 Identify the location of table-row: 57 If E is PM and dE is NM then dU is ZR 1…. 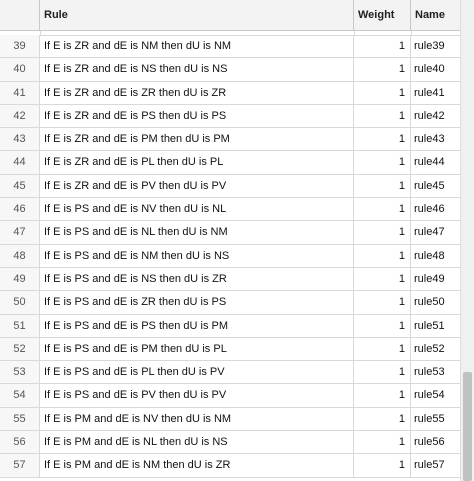
(230, 466).